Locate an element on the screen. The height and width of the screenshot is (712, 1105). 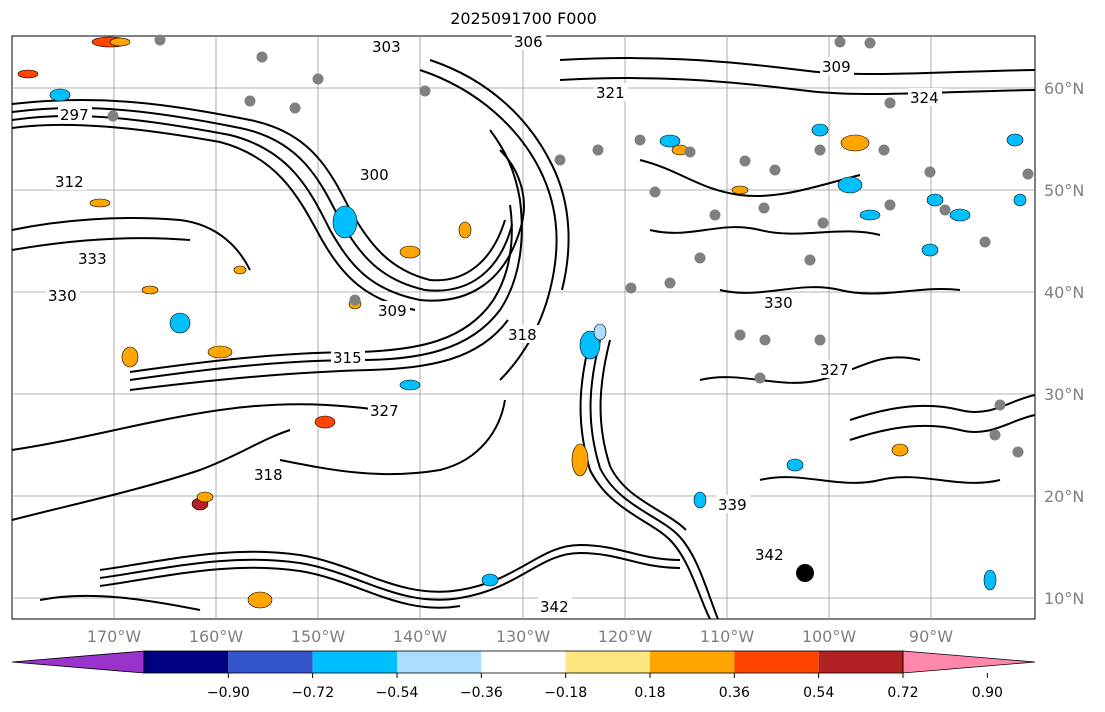
contour-label: 309 is located at coordinates (836, 67).